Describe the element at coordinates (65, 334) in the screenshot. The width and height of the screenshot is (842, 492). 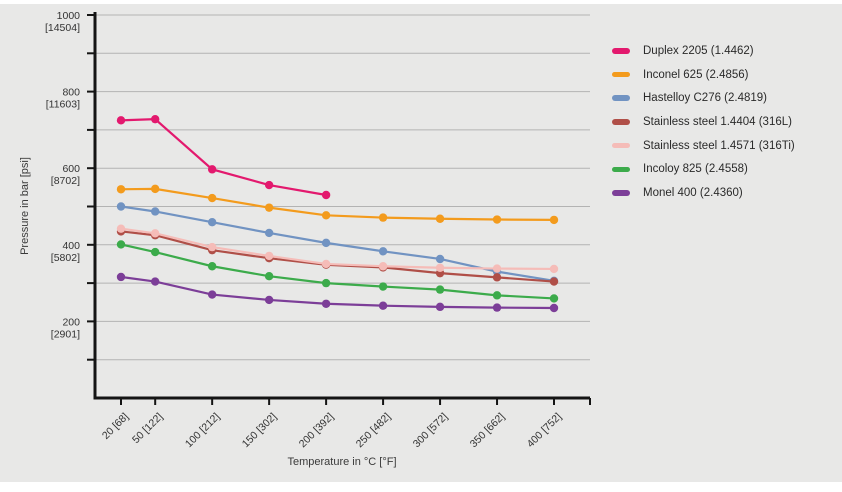
I see `y-tick-label-psi: [2901]` at that location.